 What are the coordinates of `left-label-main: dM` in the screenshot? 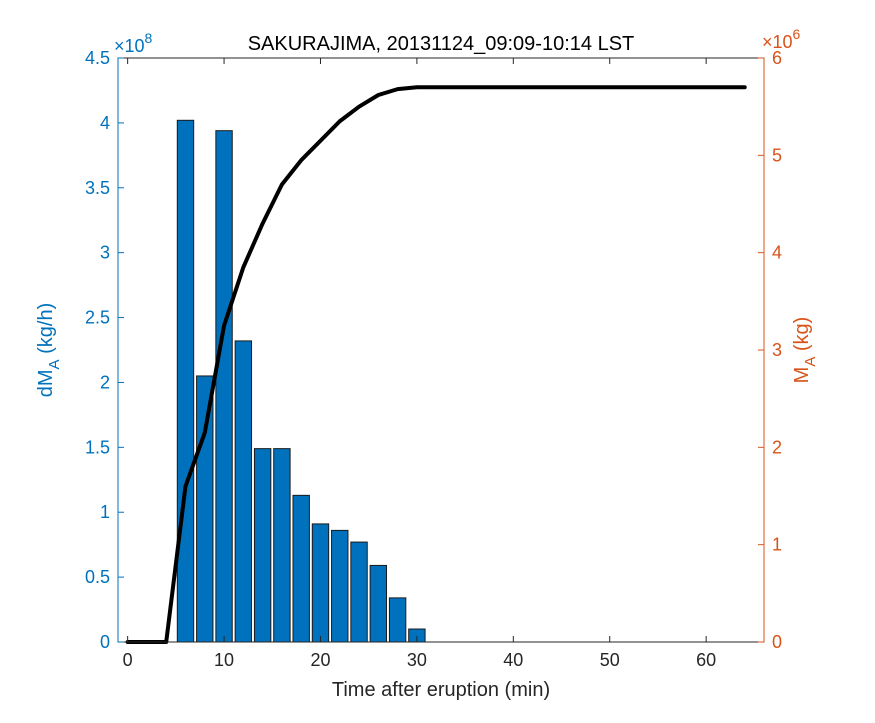 It's located at (46, 383).